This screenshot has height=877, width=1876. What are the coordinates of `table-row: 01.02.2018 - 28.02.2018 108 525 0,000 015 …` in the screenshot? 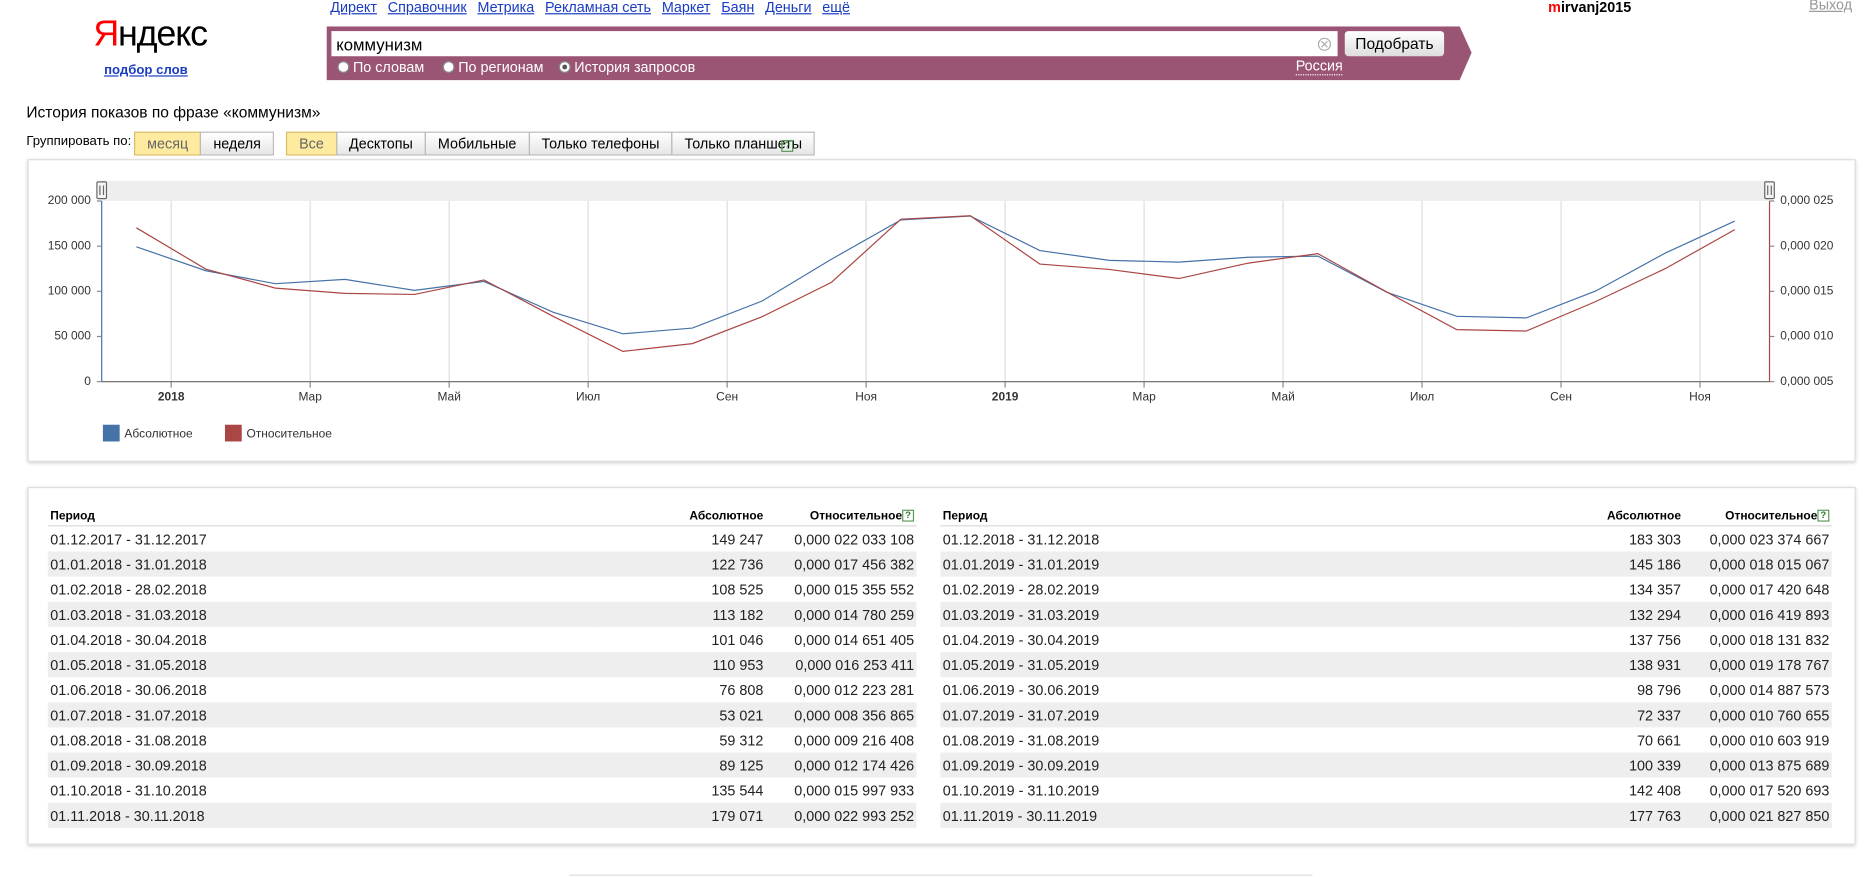 It's located at (482, 589).